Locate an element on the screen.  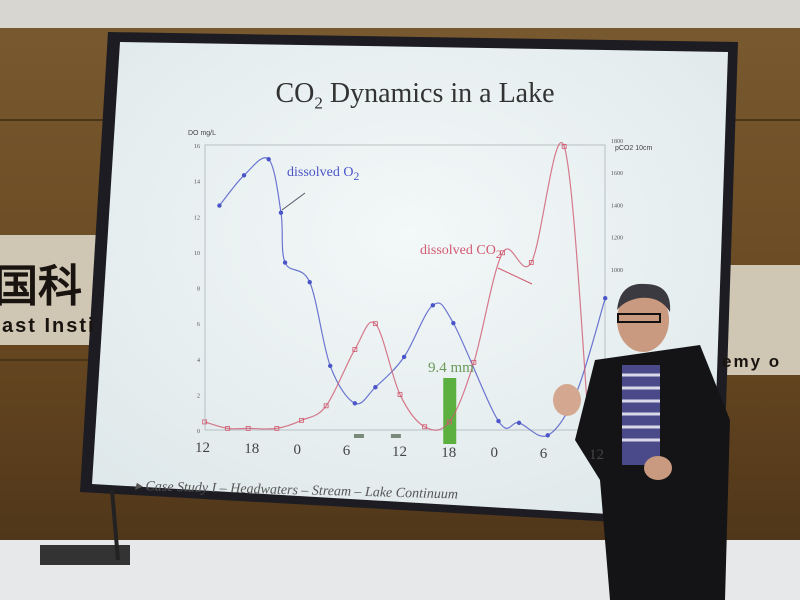
o2-pointer is located at coordinates (293, 201).